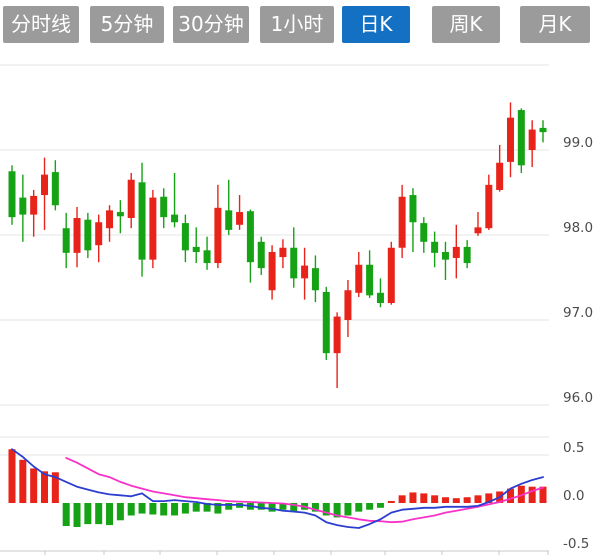  I want to click on price-axis-label: 98.0, so click(578, 228).